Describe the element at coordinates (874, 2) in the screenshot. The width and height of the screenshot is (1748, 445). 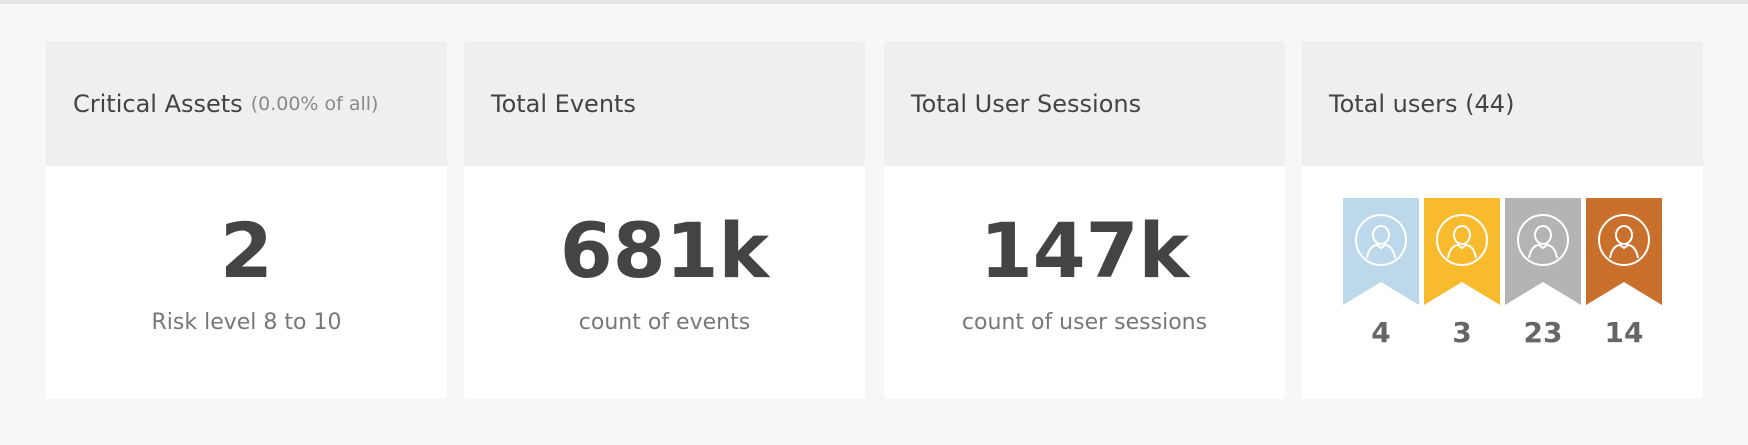
I see `top-border` at that location.